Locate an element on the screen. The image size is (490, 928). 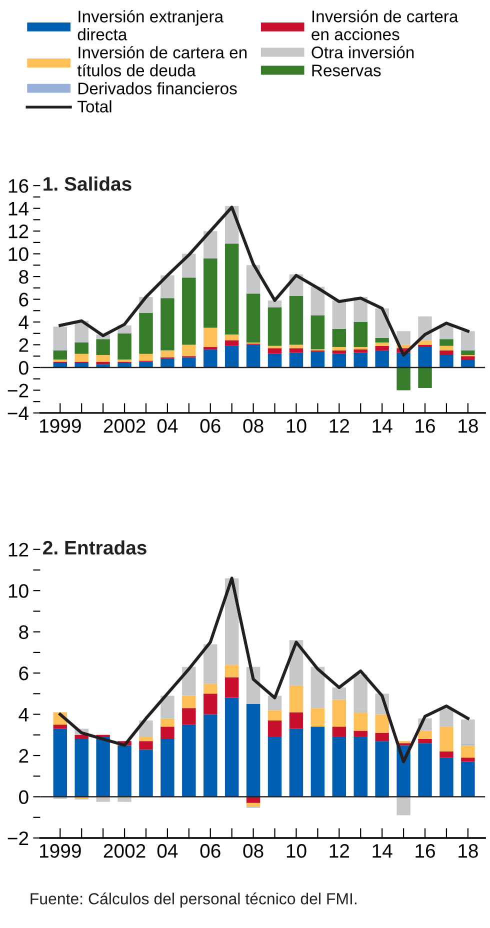
y-tick-label: −4 is located at coordinates (18, 413).